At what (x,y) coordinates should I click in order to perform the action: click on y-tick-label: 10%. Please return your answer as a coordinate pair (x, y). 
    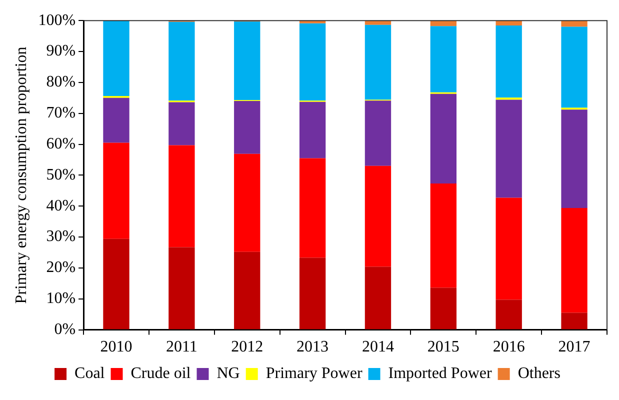
    Looking at the image, I should click on (61, 299).